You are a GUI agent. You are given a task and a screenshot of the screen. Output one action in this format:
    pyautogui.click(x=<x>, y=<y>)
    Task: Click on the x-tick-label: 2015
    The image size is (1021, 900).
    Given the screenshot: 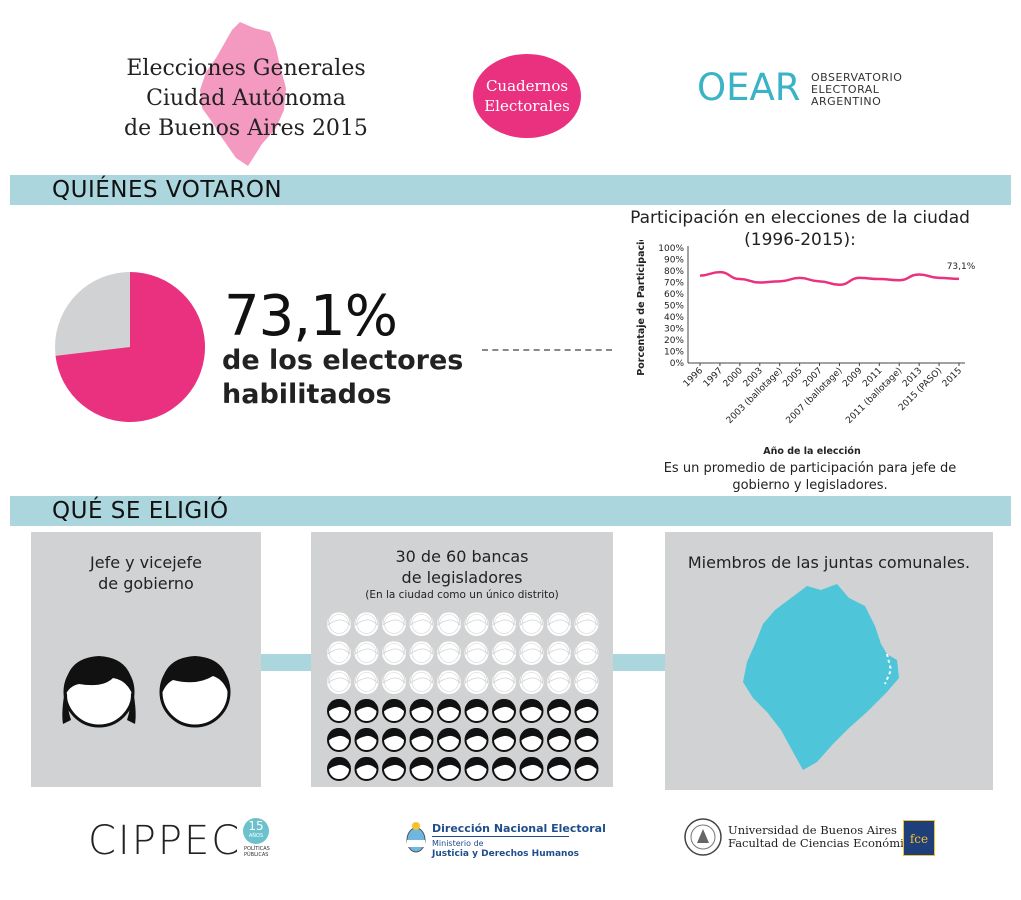 What is the action you would take?
    pyautogui.click(x=952, y=377)
    